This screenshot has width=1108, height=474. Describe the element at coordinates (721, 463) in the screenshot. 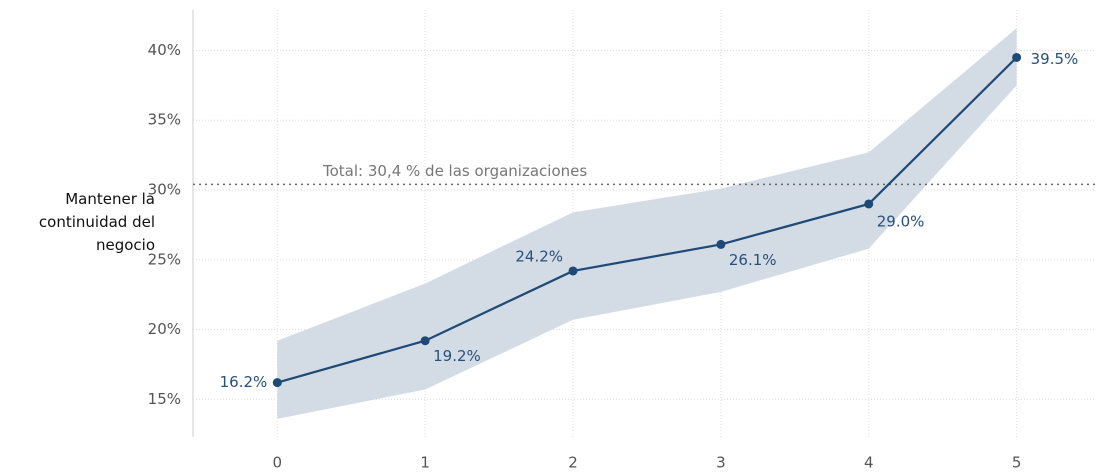

I see `x-tick-label: 3` at that location.